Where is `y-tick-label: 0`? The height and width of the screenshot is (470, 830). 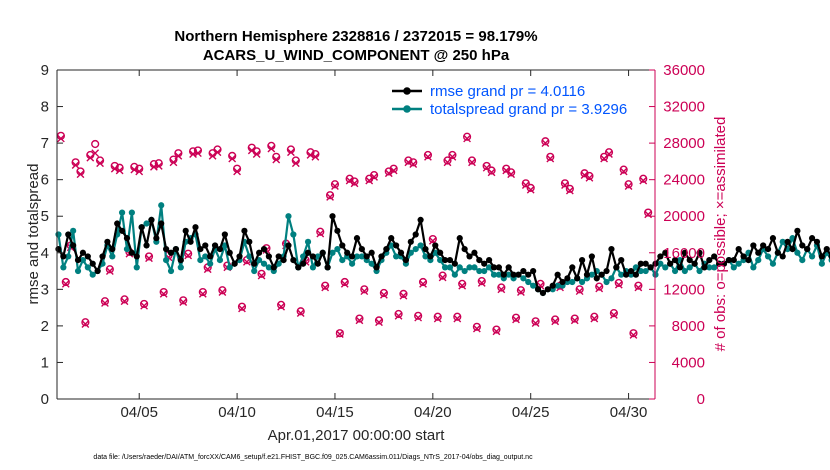 y-tick-label: 0 is located at coordinates (45, 399).